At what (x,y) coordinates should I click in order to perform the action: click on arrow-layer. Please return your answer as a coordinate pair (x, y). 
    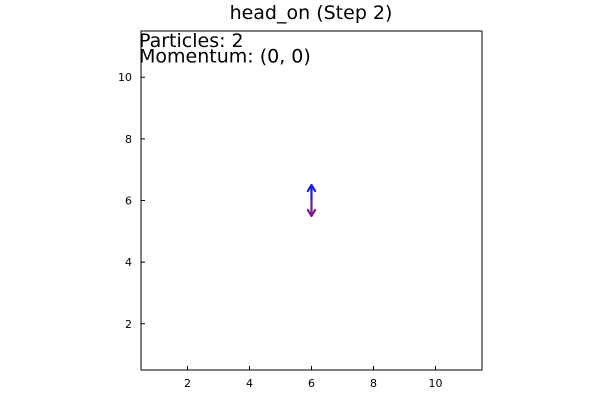
    Looking at the image, I should click on (311, 200).